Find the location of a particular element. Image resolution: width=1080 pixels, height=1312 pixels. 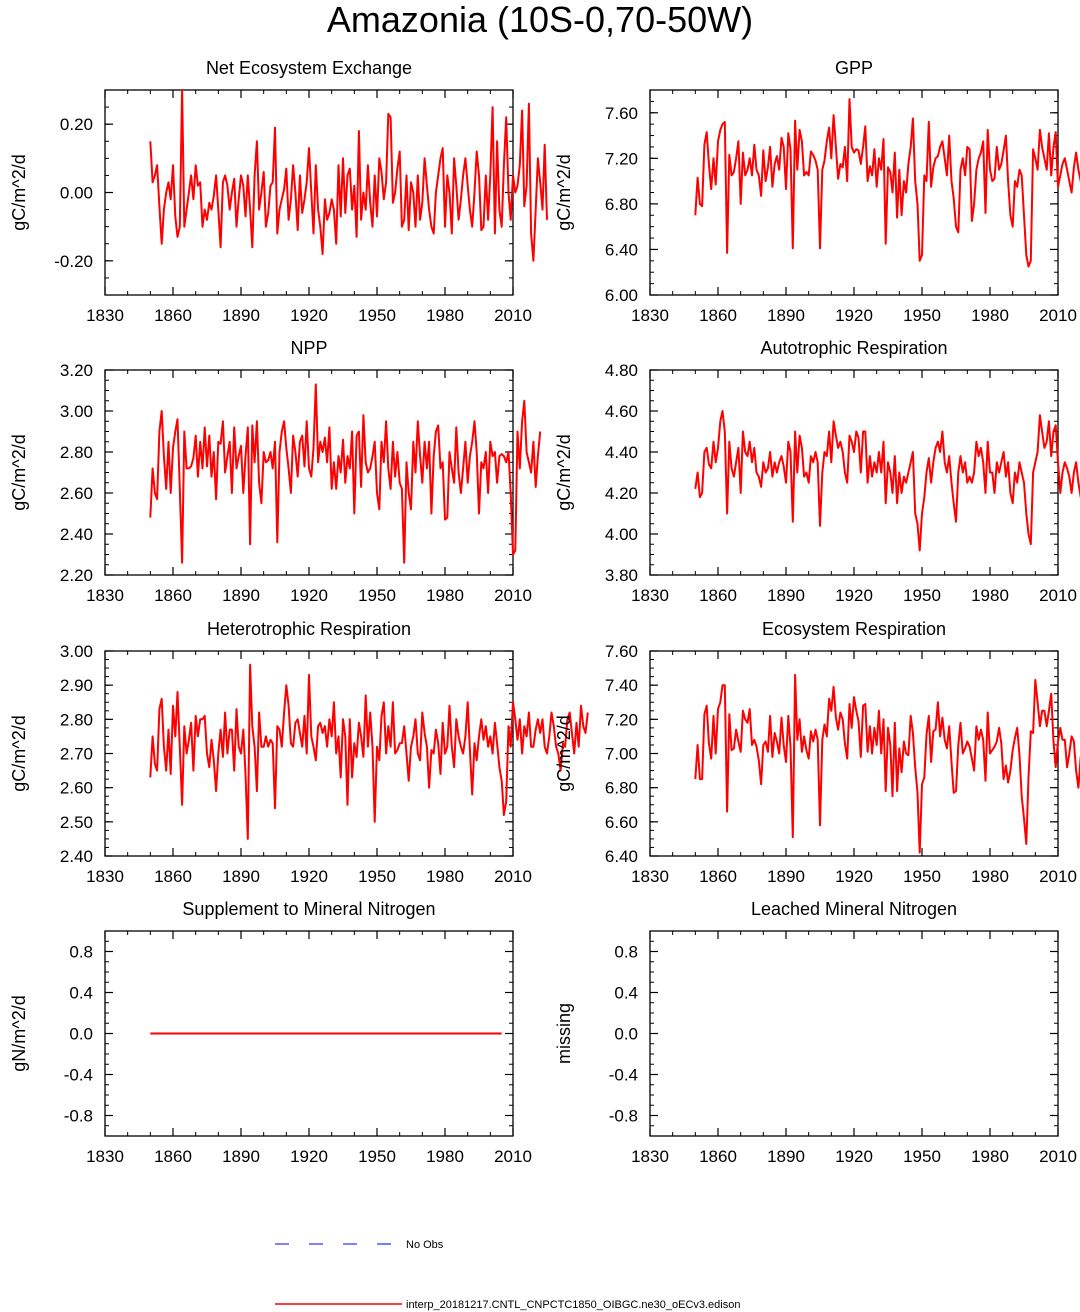

panel-5-x-tick-label: 1950 is located at coordinates (377, 876).